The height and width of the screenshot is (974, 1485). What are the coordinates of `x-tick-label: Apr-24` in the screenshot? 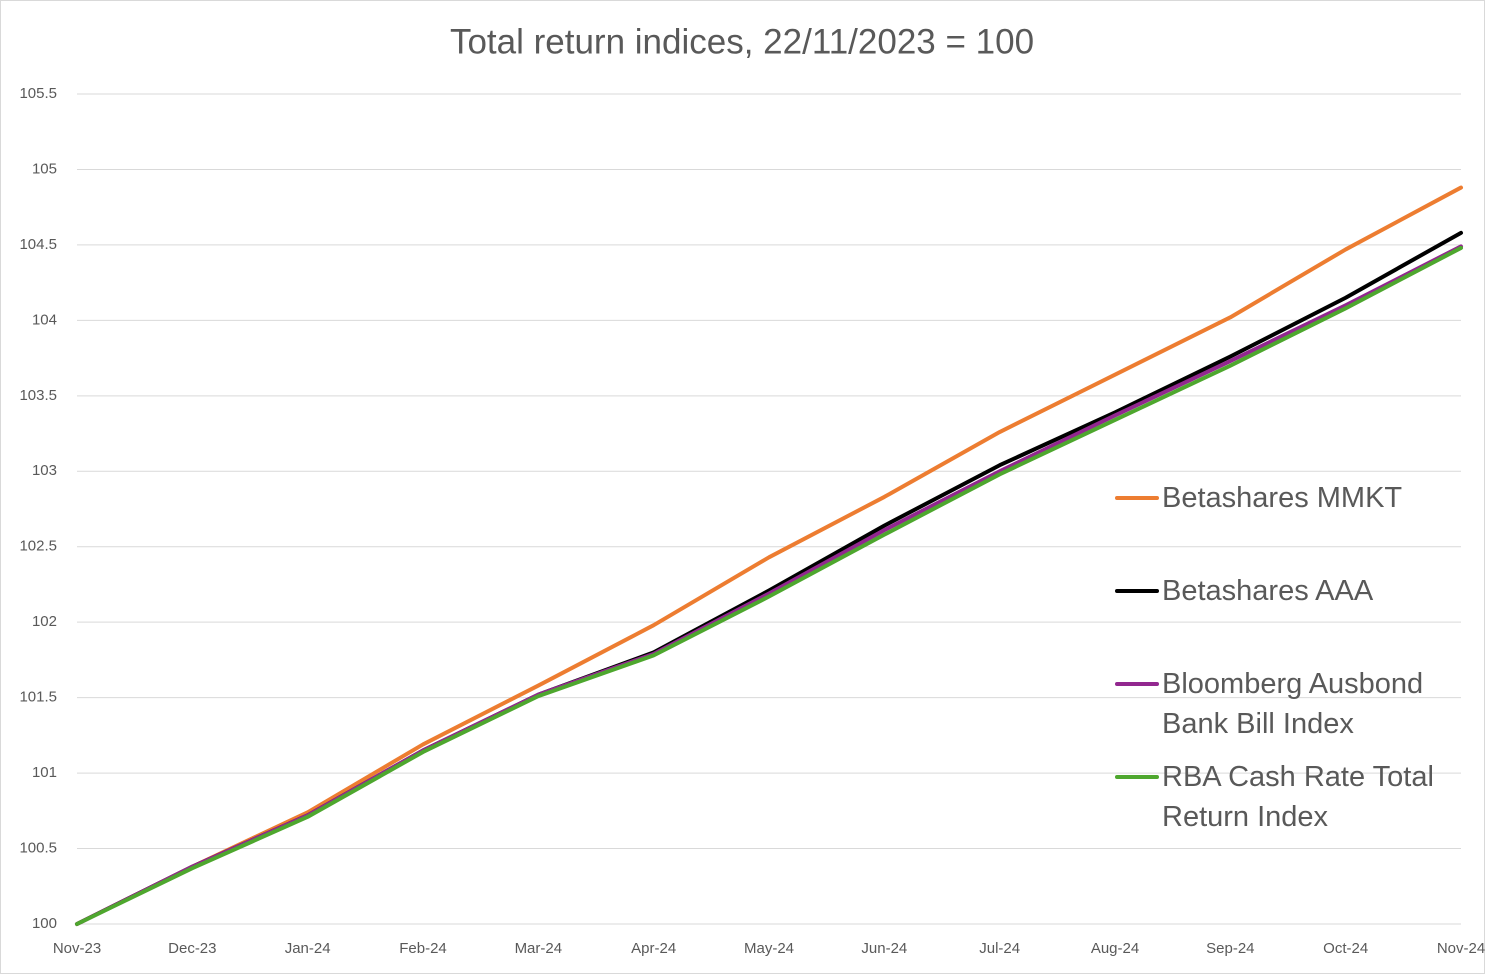 It's located at (653, 948).